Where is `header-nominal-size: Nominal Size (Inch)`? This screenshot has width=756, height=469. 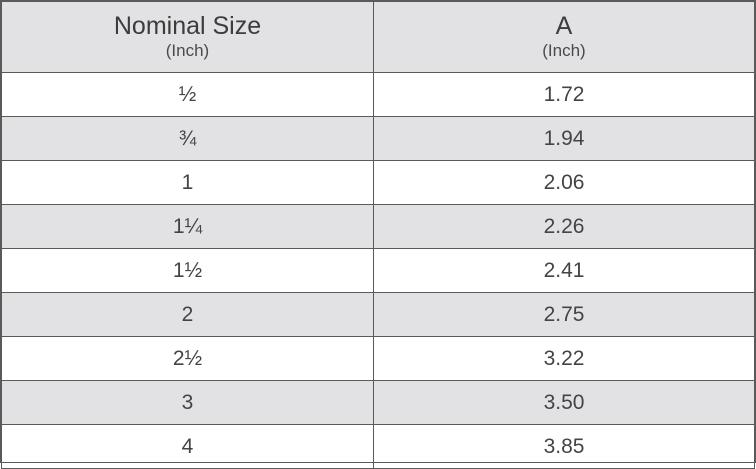
header-nominal-size: Nominal Size (Inch) is located at coordinates (187, 37).